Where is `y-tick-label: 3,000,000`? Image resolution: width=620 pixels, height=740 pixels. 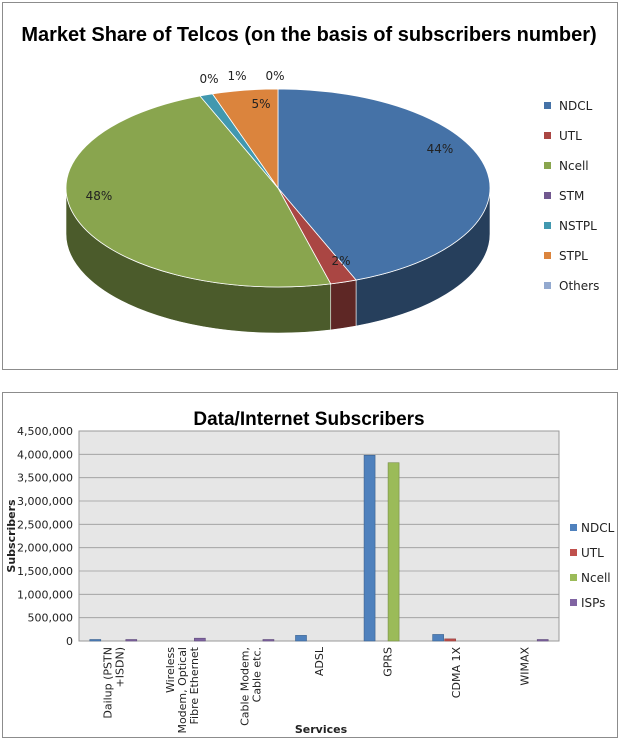
y-tick-label: 3,000,000 is located at coordinates (45, 501).